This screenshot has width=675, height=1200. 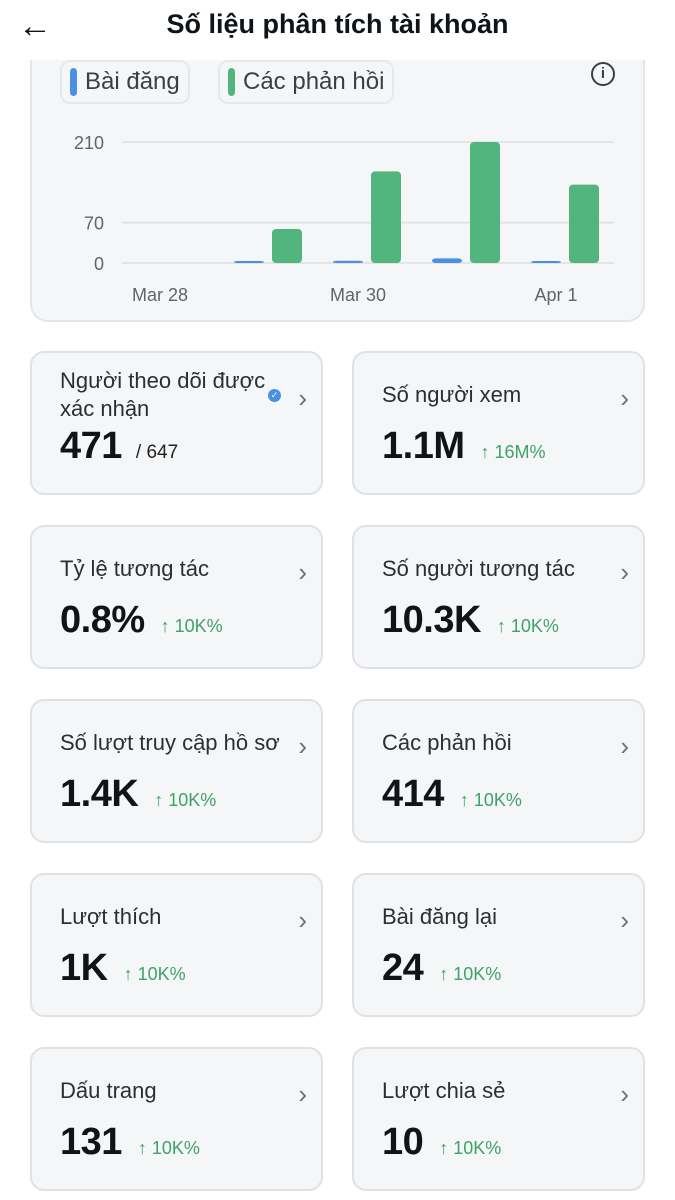 I want to click on metric-value: 1K, so click(x=84, y=968).